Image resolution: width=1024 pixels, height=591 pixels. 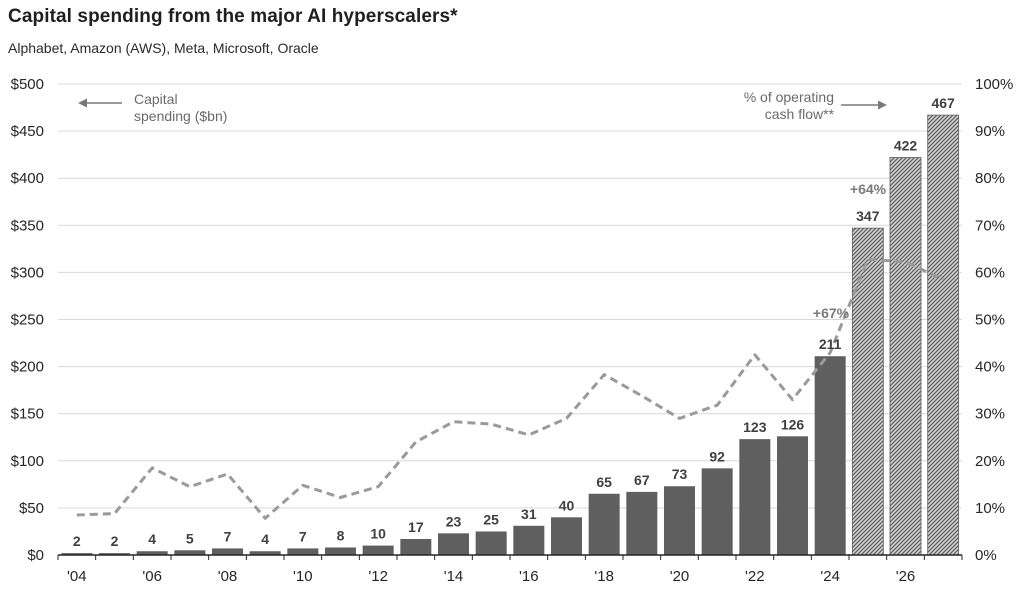 I want to click on x-tick-label: '16, so click(x=529, y=576).